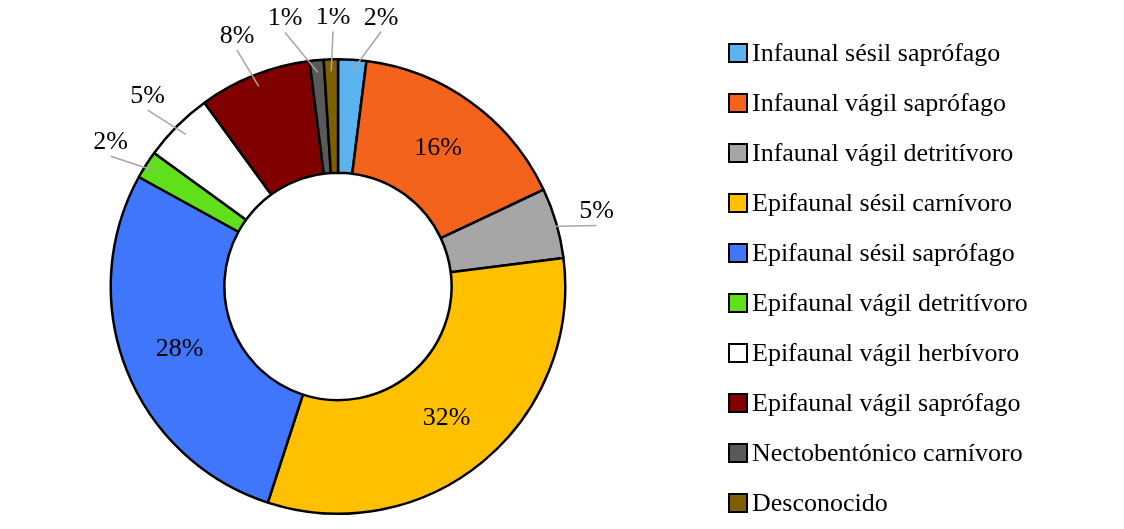  Describe the element at coordinates (883, 253) in the screenshot. I see `legend-label: Epifaunal sésil saprófago` at that location.